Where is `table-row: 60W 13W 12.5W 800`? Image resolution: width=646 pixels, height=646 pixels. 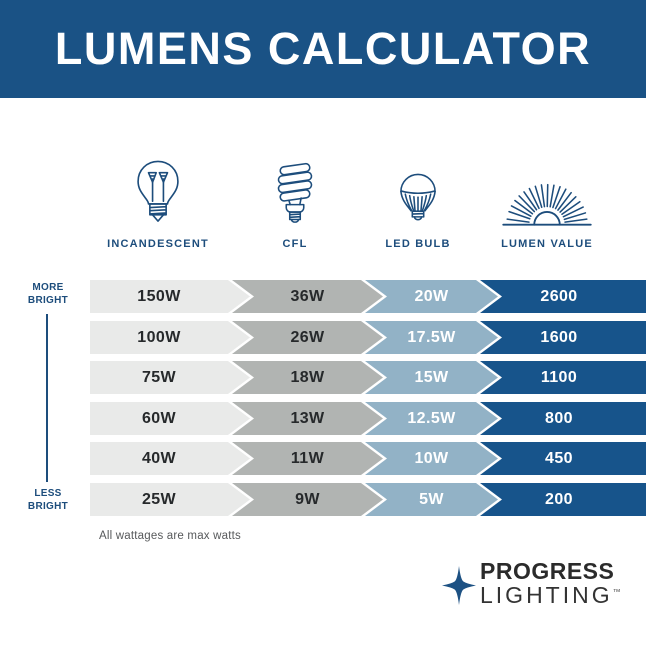
table-row: 60W 13W 12.5W 800 is located at coordinates (368, 418).